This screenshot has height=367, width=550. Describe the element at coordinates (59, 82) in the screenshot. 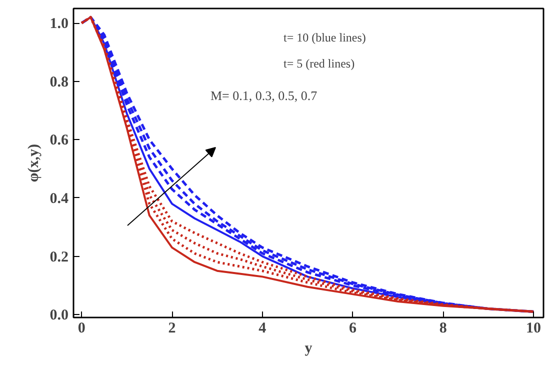

I see `y-tick-label: 0.8` at that location.